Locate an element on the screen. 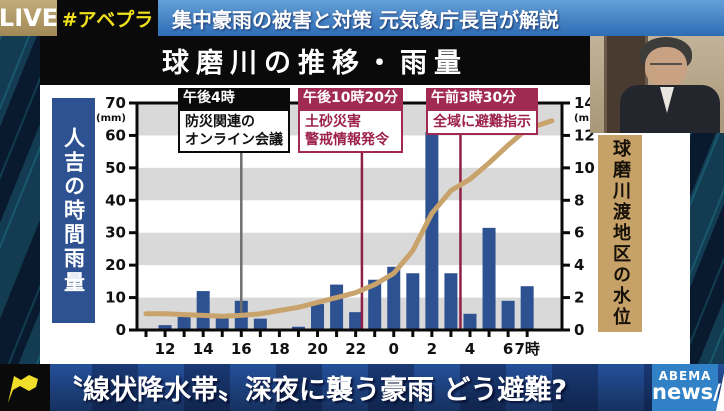 Image resolution: width=724 pixels, height=411 pixels. hashtag-badge: #アベプラ is located at coordinates (107, 18).